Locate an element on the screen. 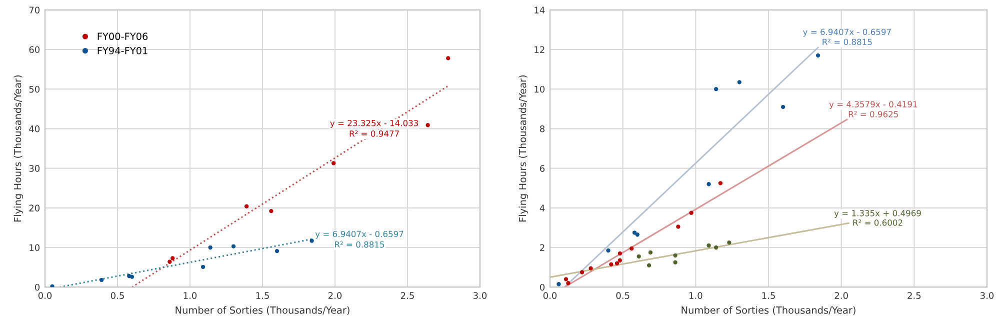 This screenshot has width=1000, height=330. annotation: R² = 0.9625 is located at coordinates (873, 114).